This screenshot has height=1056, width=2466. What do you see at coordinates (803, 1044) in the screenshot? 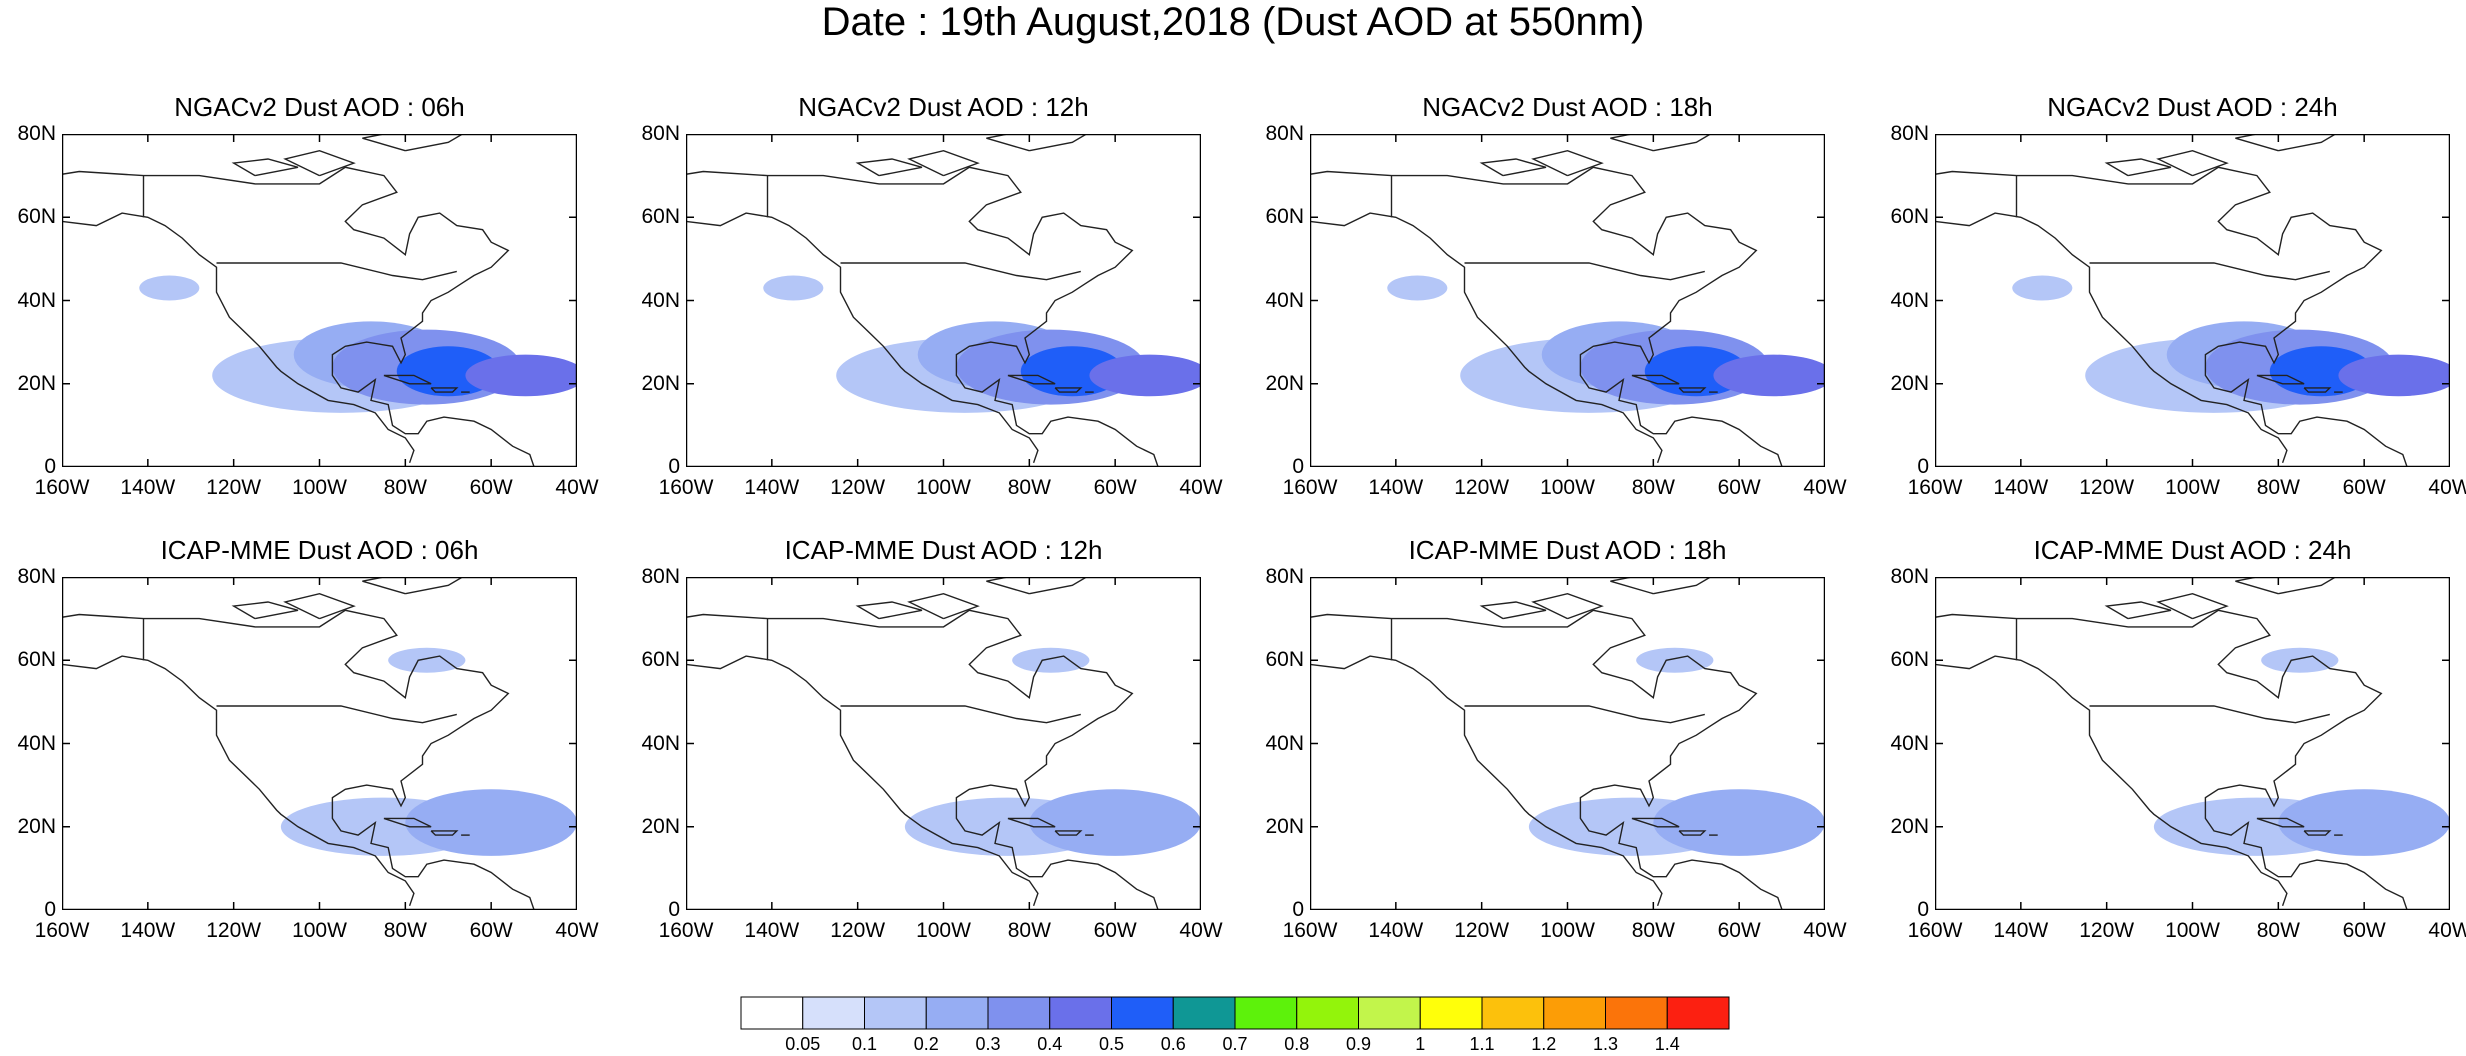
I see `colorbar-label: 0.05` at bounding box center [803, 1044].